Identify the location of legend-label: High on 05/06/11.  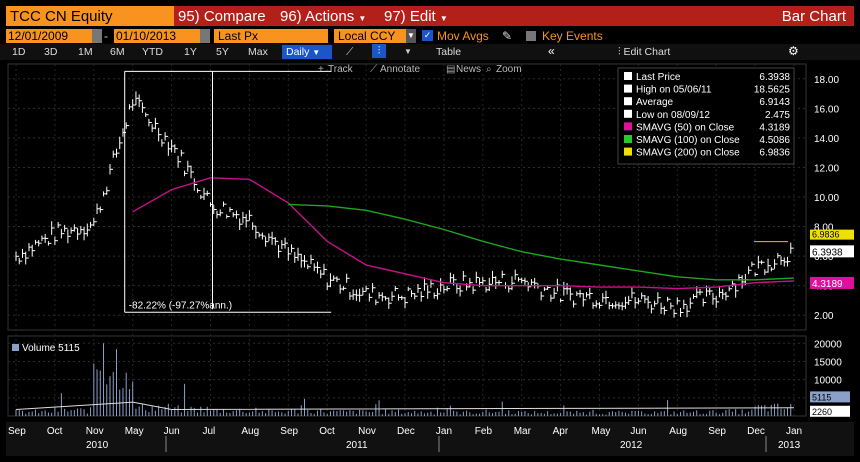
(674, 90).